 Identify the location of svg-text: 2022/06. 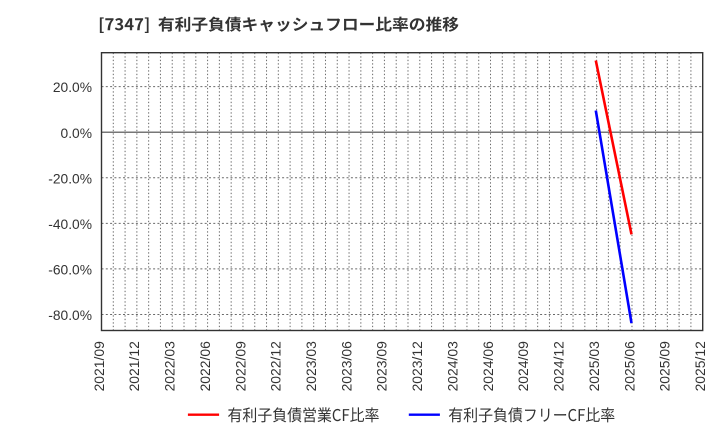
(205, 366).